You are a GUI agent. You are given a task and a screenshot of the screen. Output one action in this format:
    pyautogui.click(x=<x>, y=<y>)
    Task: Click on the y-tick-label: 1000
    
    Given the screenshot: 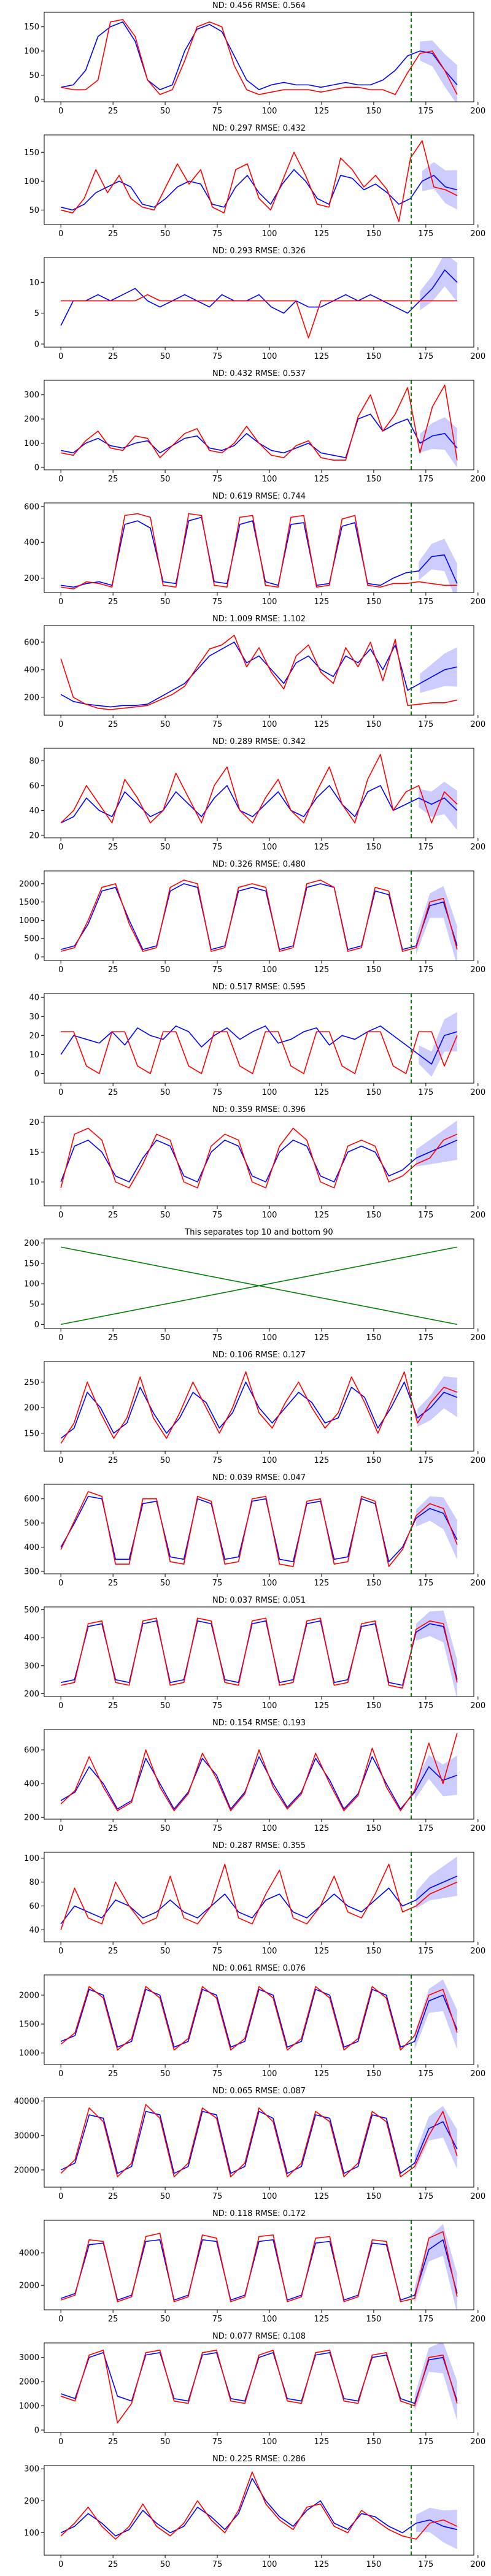 What is the action you would take?
    pyautogui.click(x=29, y=921)
    